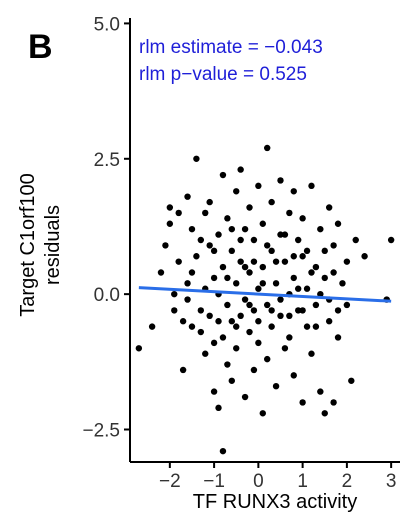 The height and width of the screenshot is (515, 404). What do you see at coordinates (347, 481) in the screenshot?
I see `x-tick-label: 2` at bounding box center [347, 481].